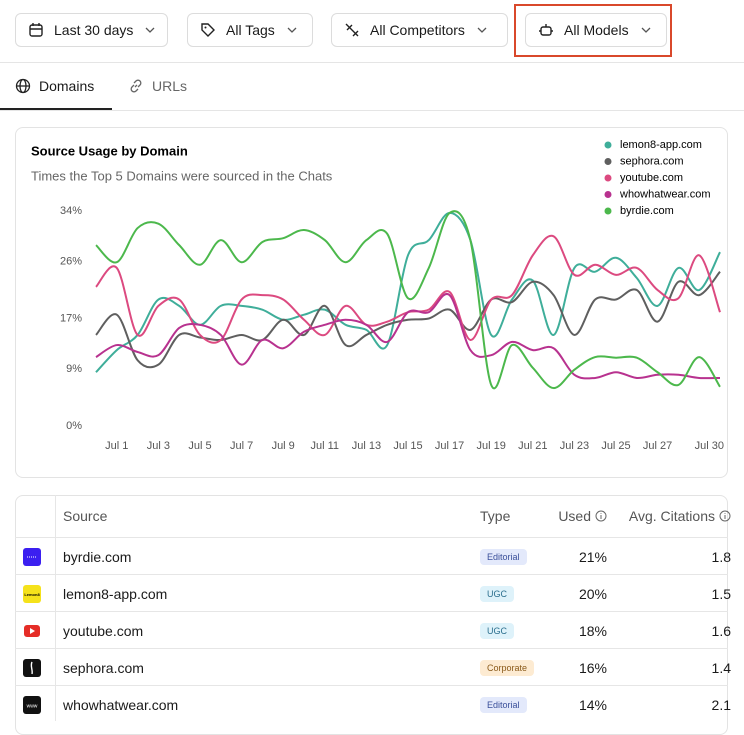 The width and height of the screenshot is (744, 735). What do you see at coordinates (491, 446) in the screenshot?
I see `x-tick-label: Jul 19` at bounding box center [491, 446].